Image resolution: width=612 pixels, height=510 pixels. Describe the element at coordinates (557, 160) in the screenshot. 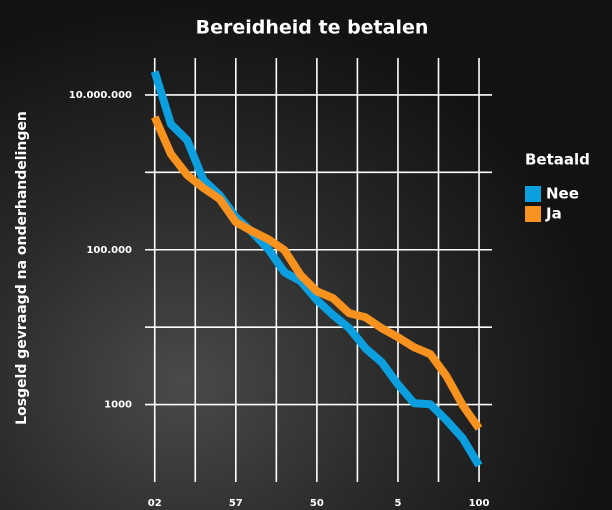

I see `legend-title: Betaald` at that location.